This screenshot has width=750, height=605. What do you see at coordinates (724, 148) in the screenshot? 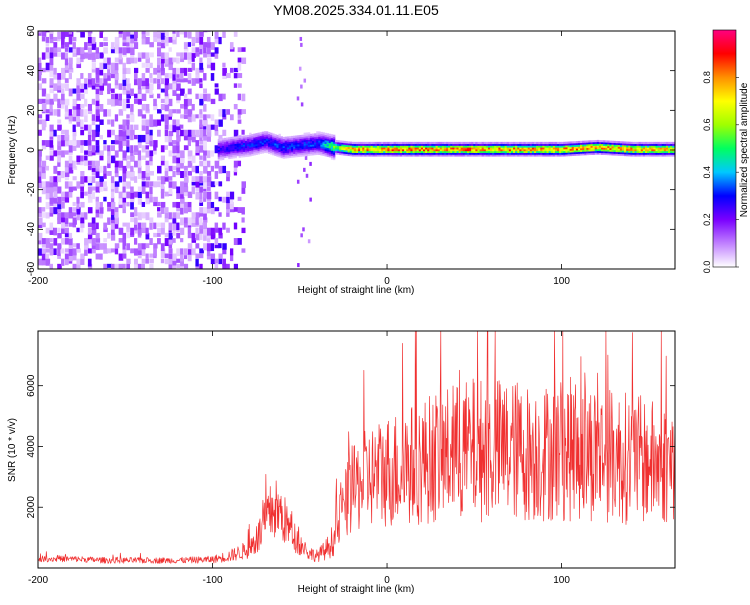
I see `colorbar-scale` at bounding box center [724, 148].